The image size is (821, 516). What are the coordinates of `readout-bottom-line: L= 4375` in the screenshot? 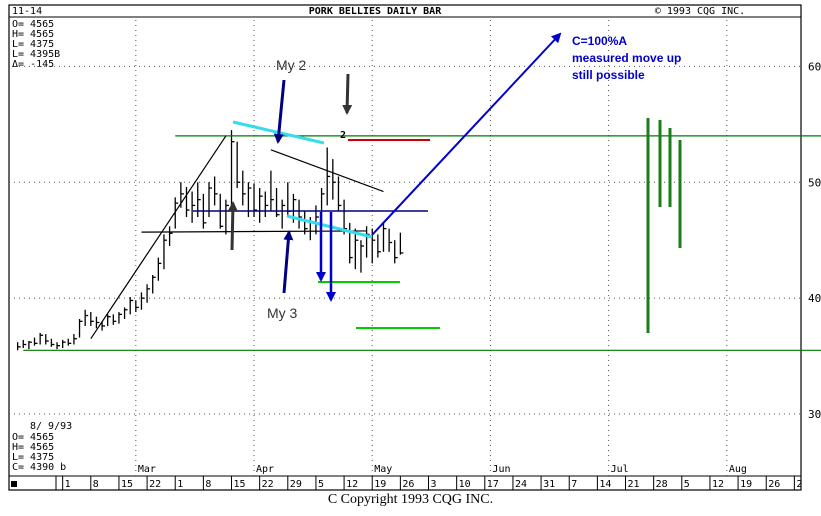 It's located at (33, 457).